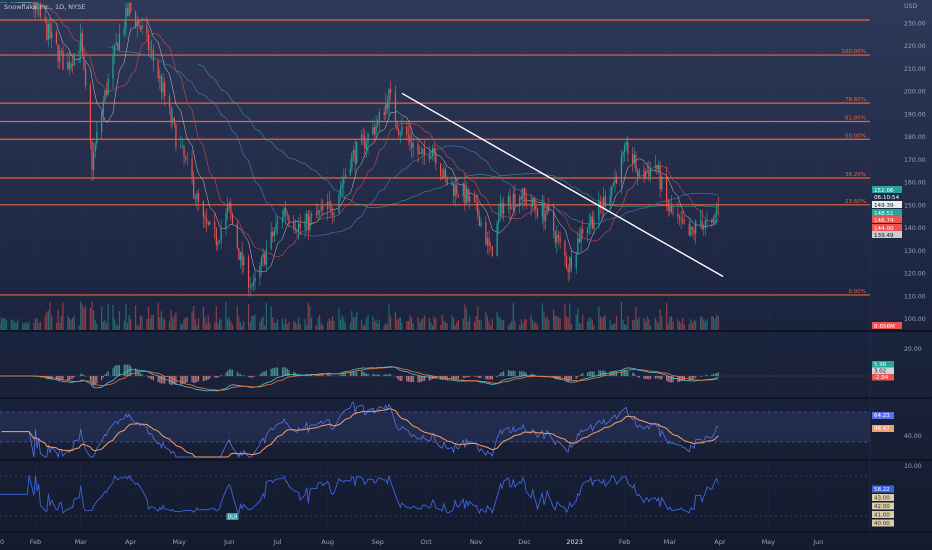 The width and height of the screenshot is (932, 550). Describe the element at coordinates (179, 542) in the screenshot. I see `x-tick-label: May` at that location.